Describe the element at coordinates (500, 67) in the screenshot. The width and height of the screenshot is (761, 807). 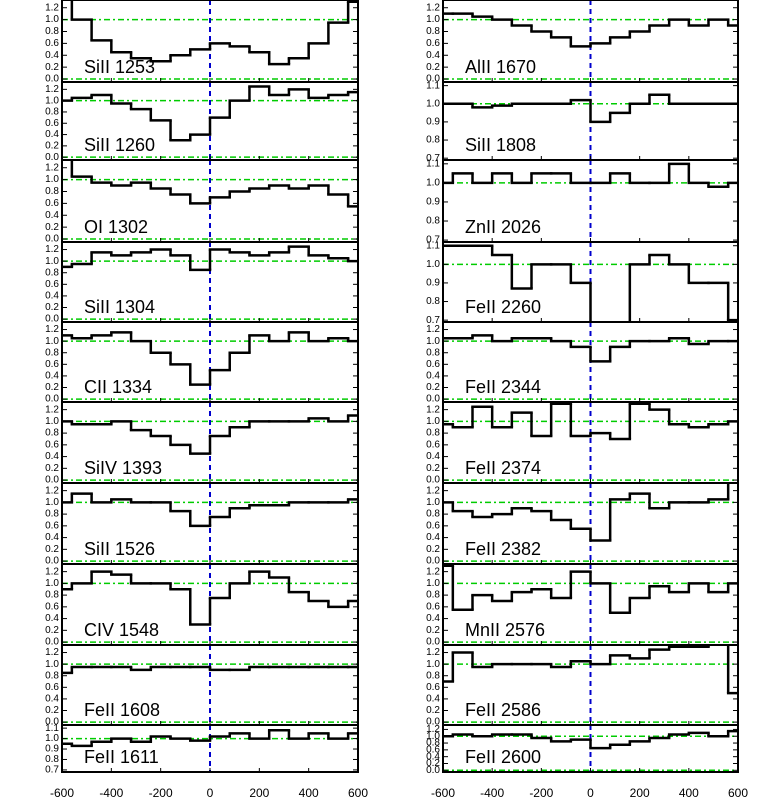
I see `line-label: AlII 1670` at that location.